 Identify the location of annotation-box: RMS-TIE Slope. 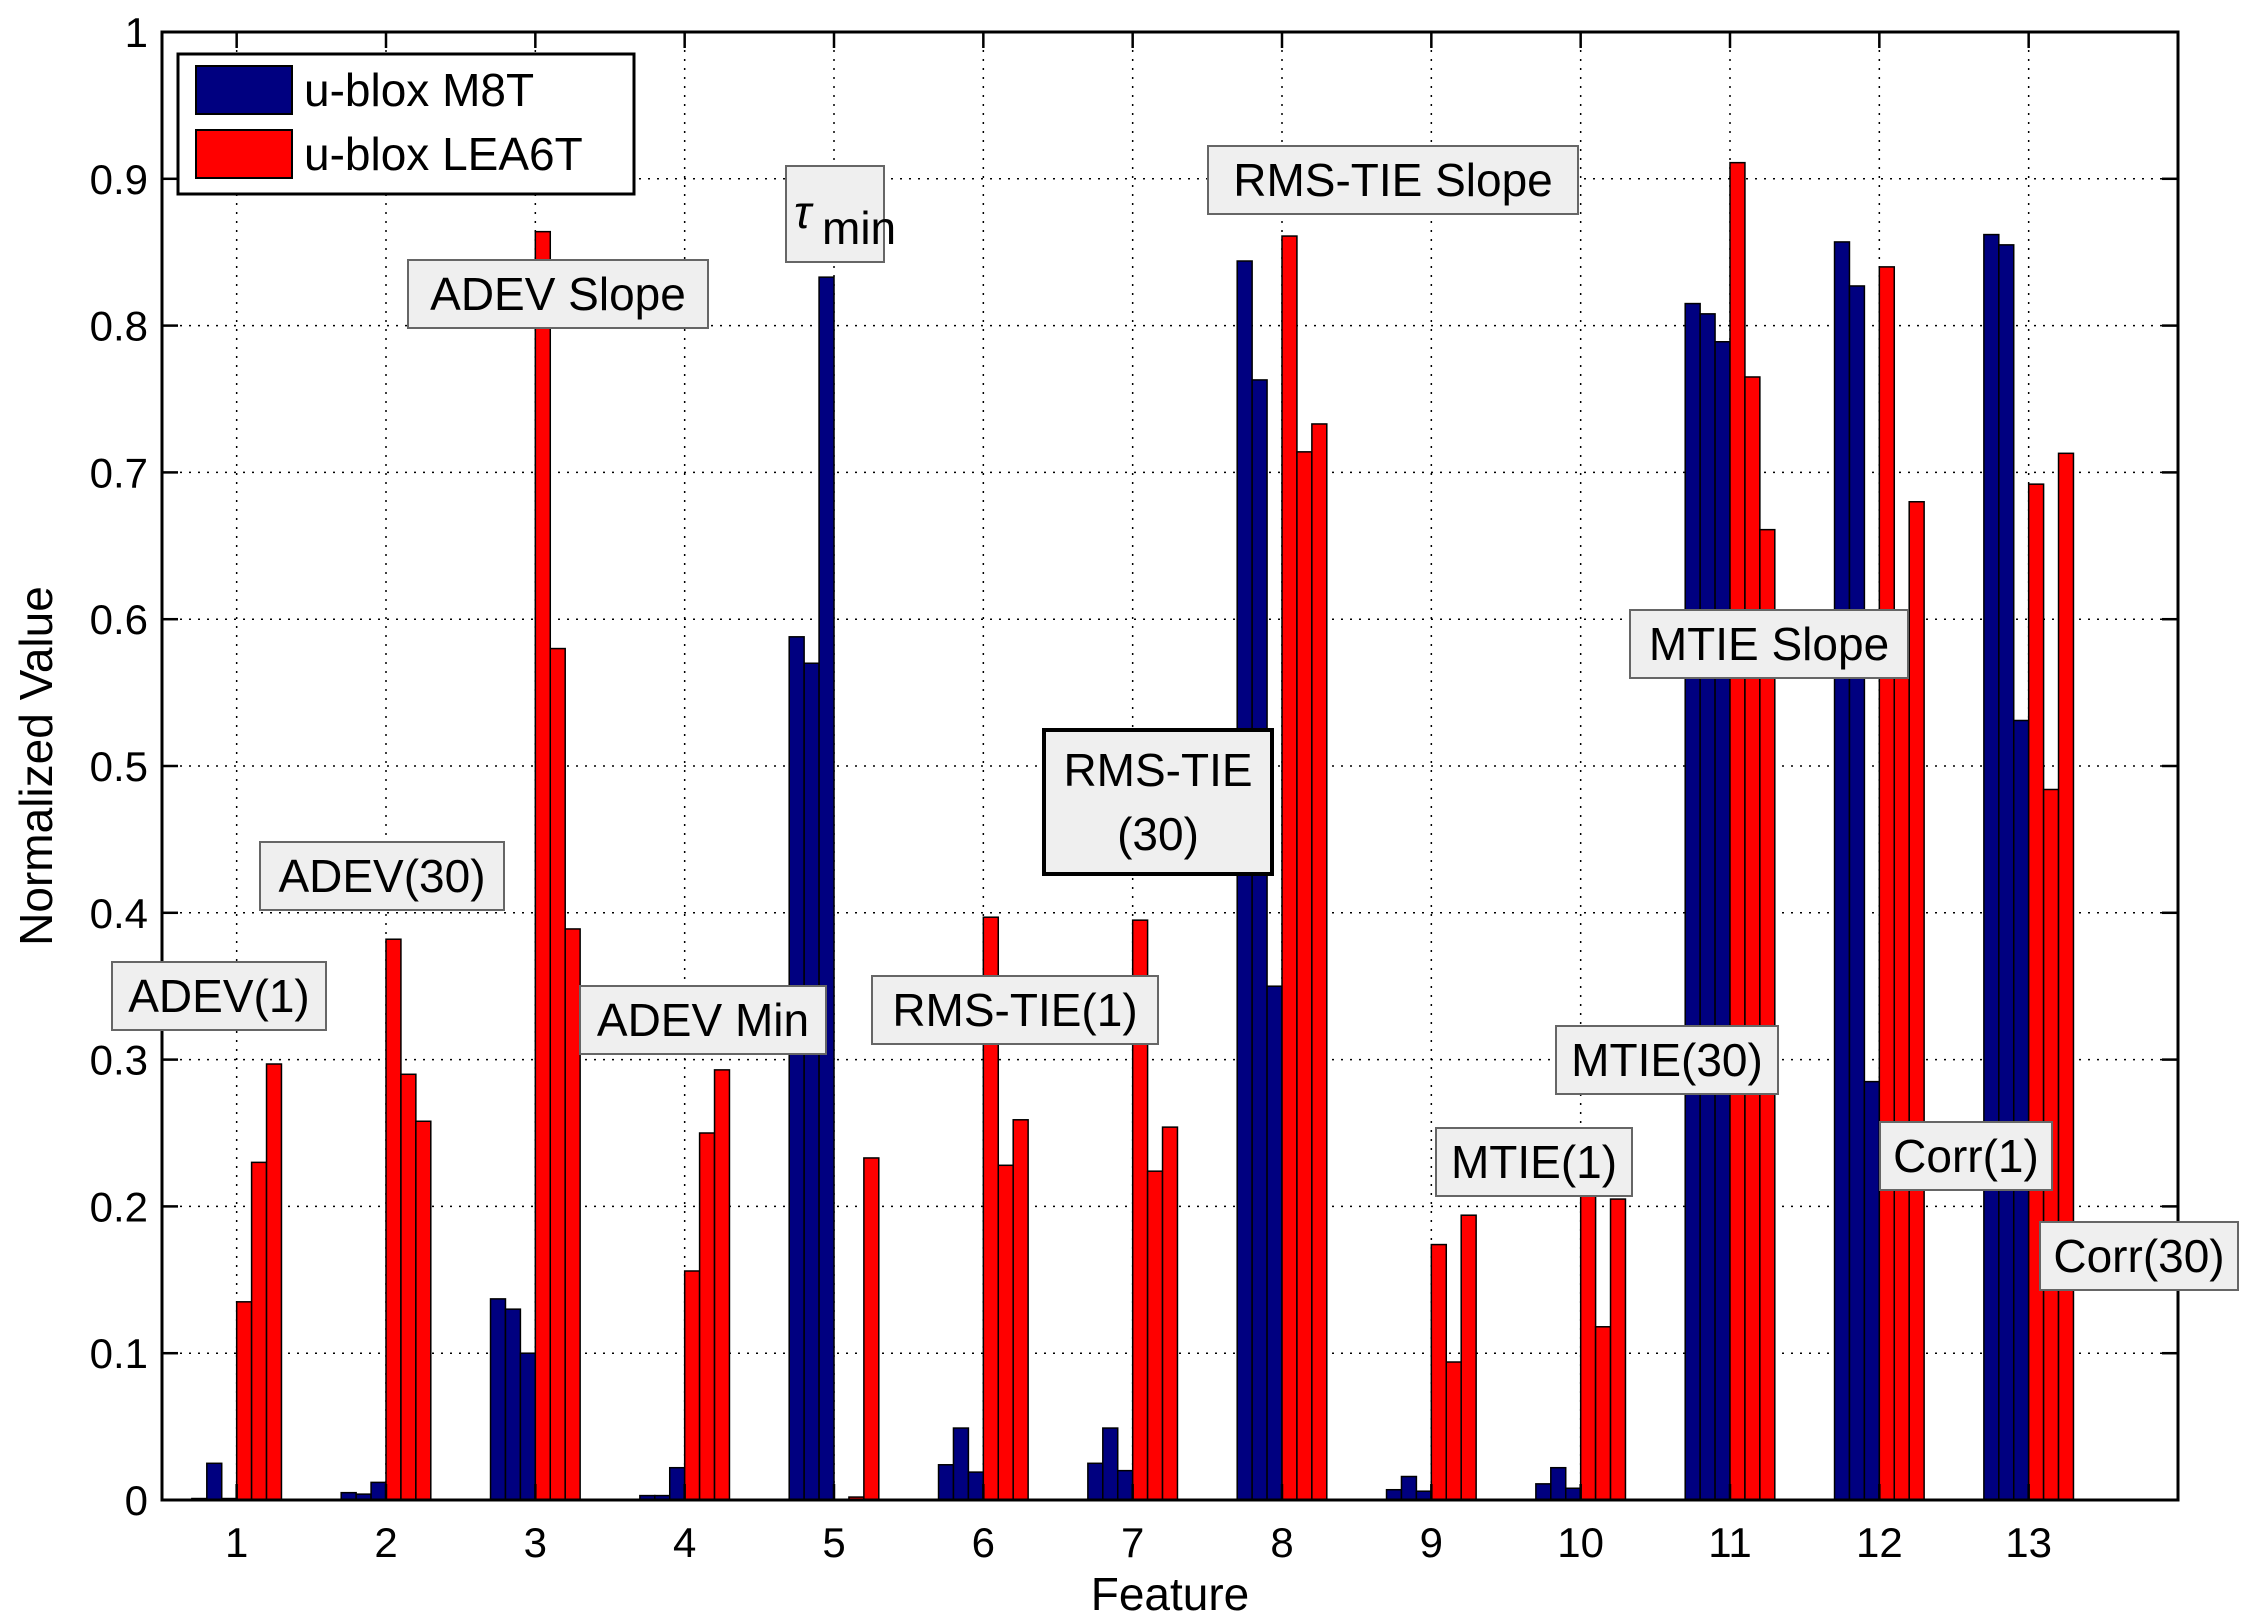
(1393, 180).